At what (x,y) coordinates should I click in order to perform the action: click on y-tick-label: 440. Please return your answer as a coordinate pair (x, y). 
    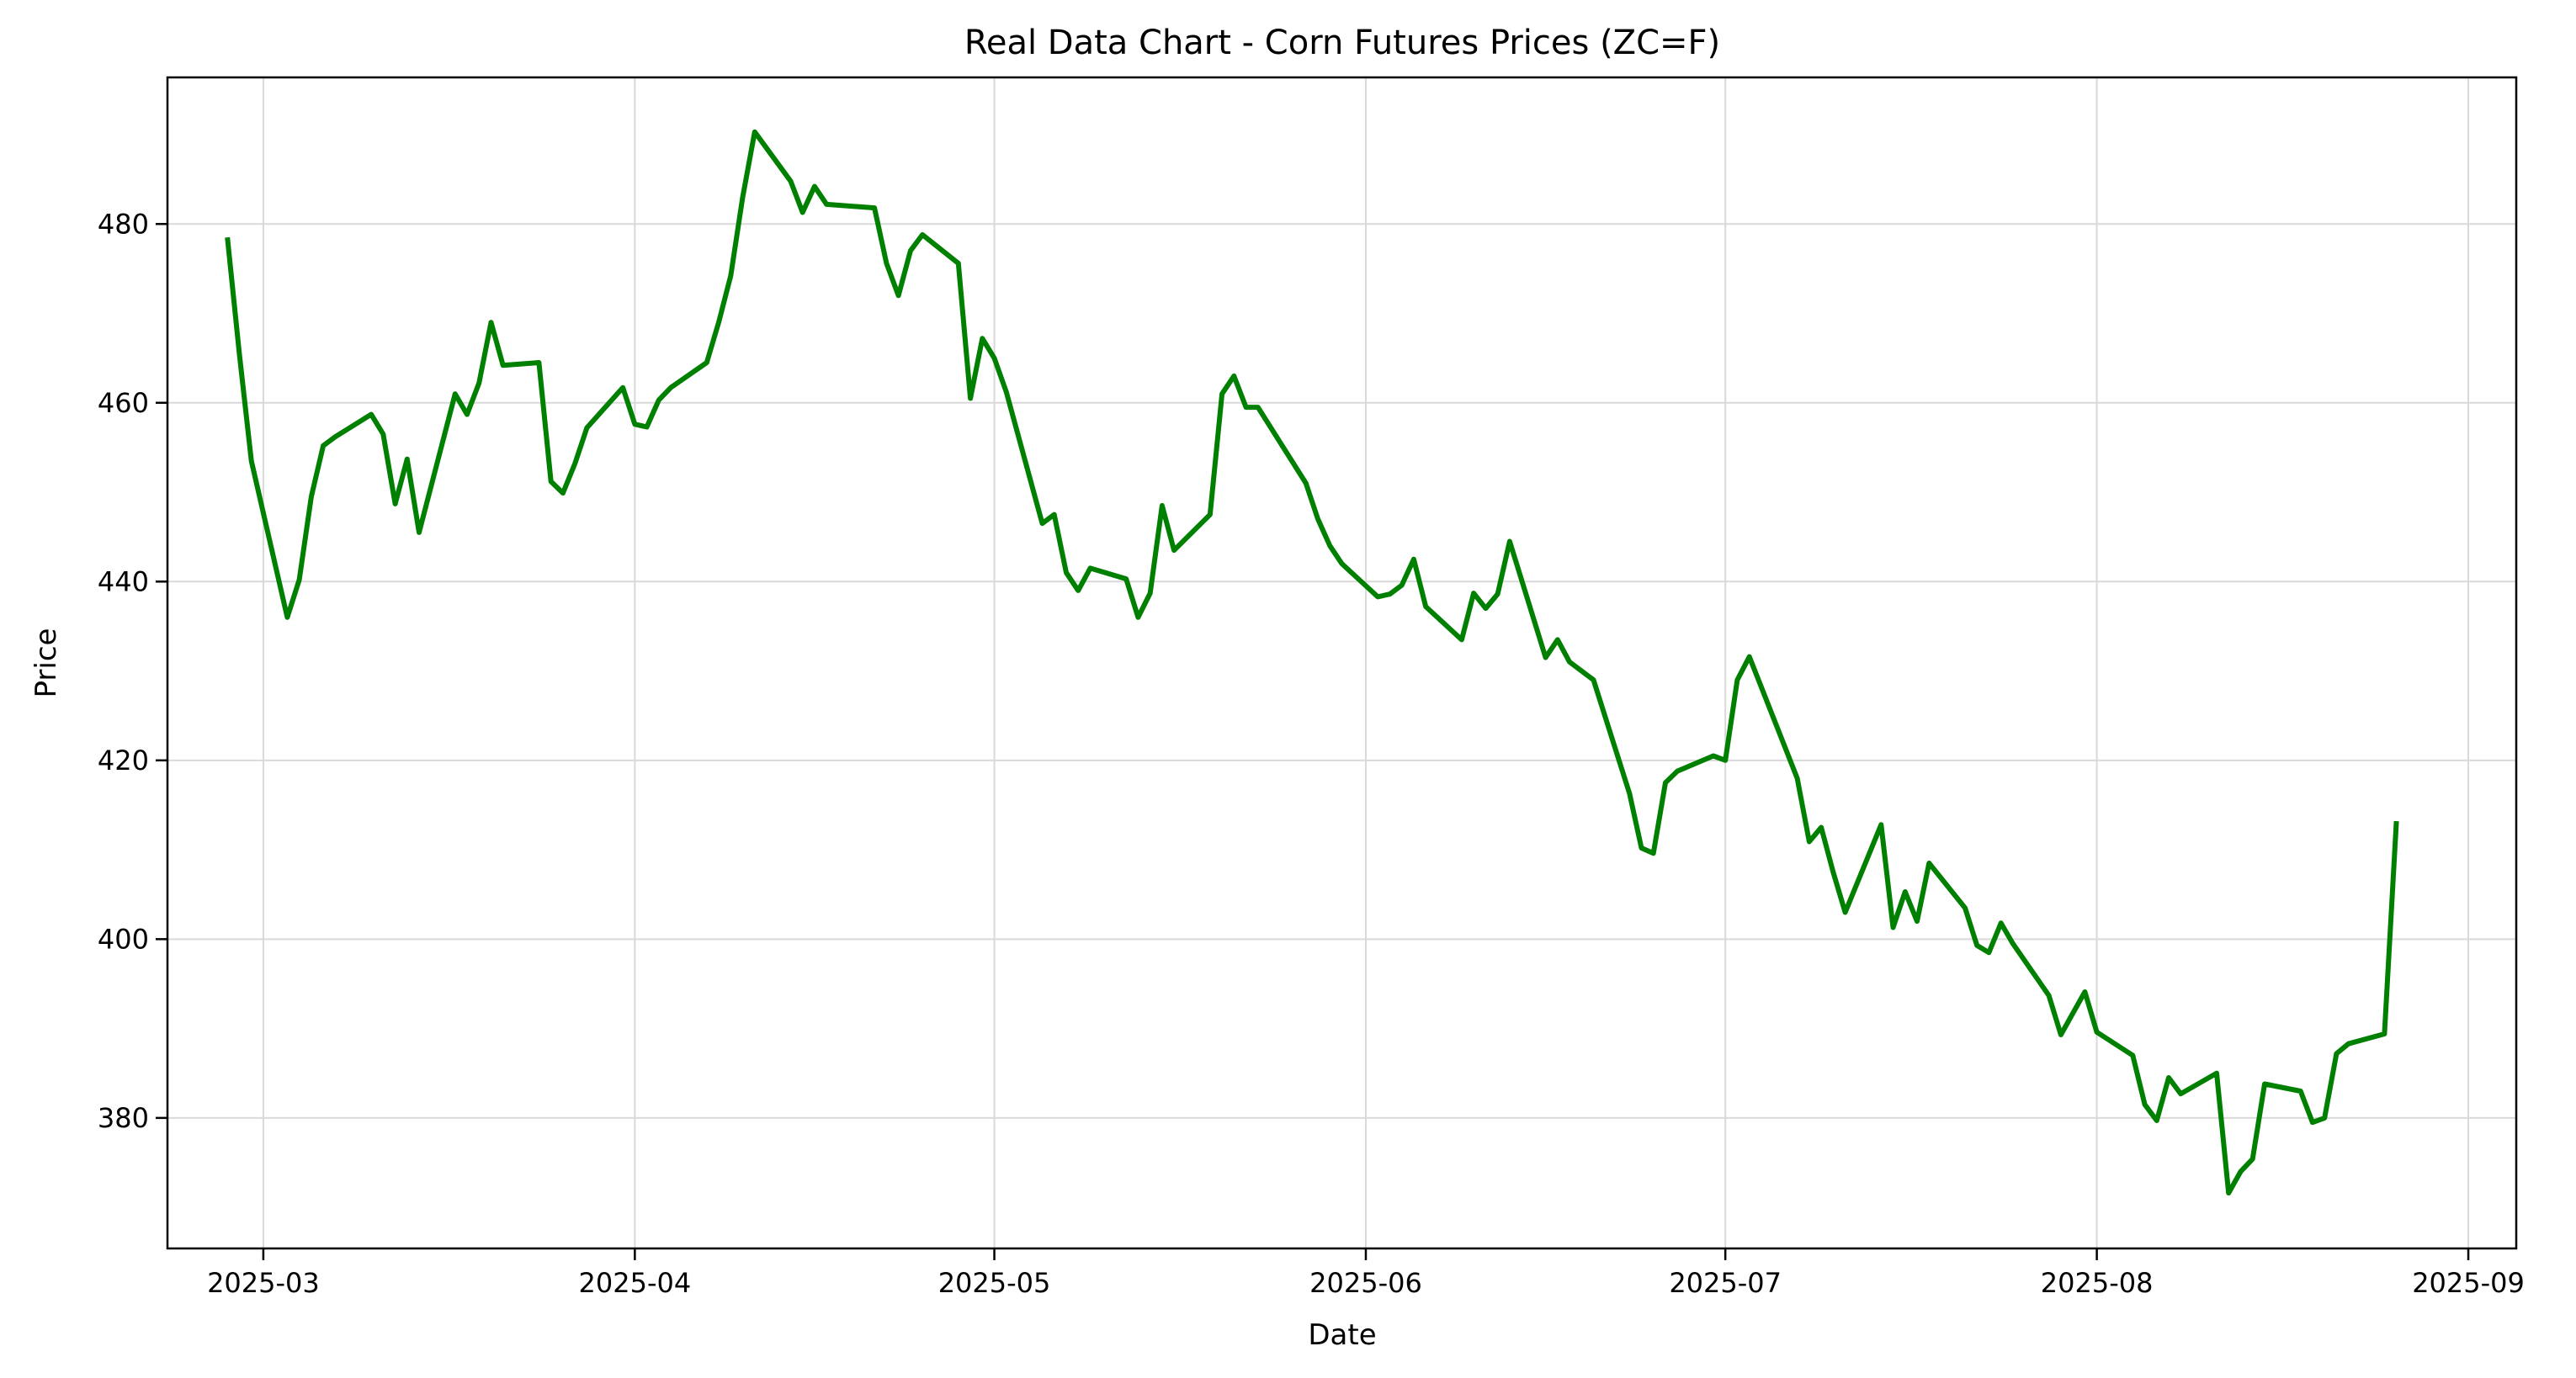
    Looking at the image, I should click on (124, 581).